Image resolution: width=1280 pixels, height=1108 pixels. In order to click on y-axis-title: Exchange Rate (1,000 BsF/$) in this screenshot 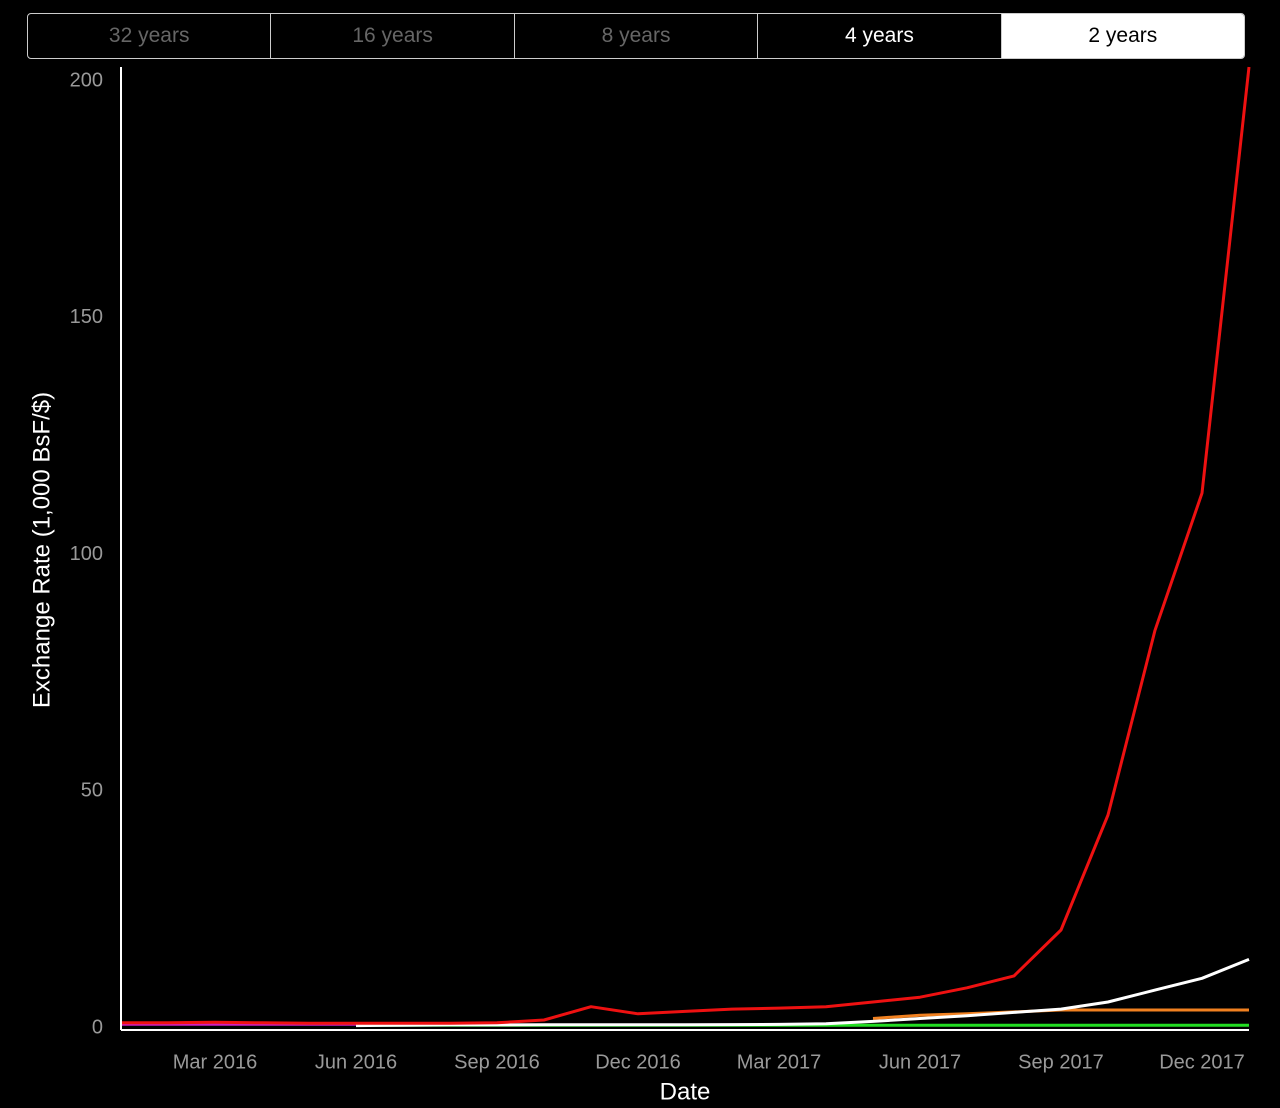, I will do `click(41, 550)`.